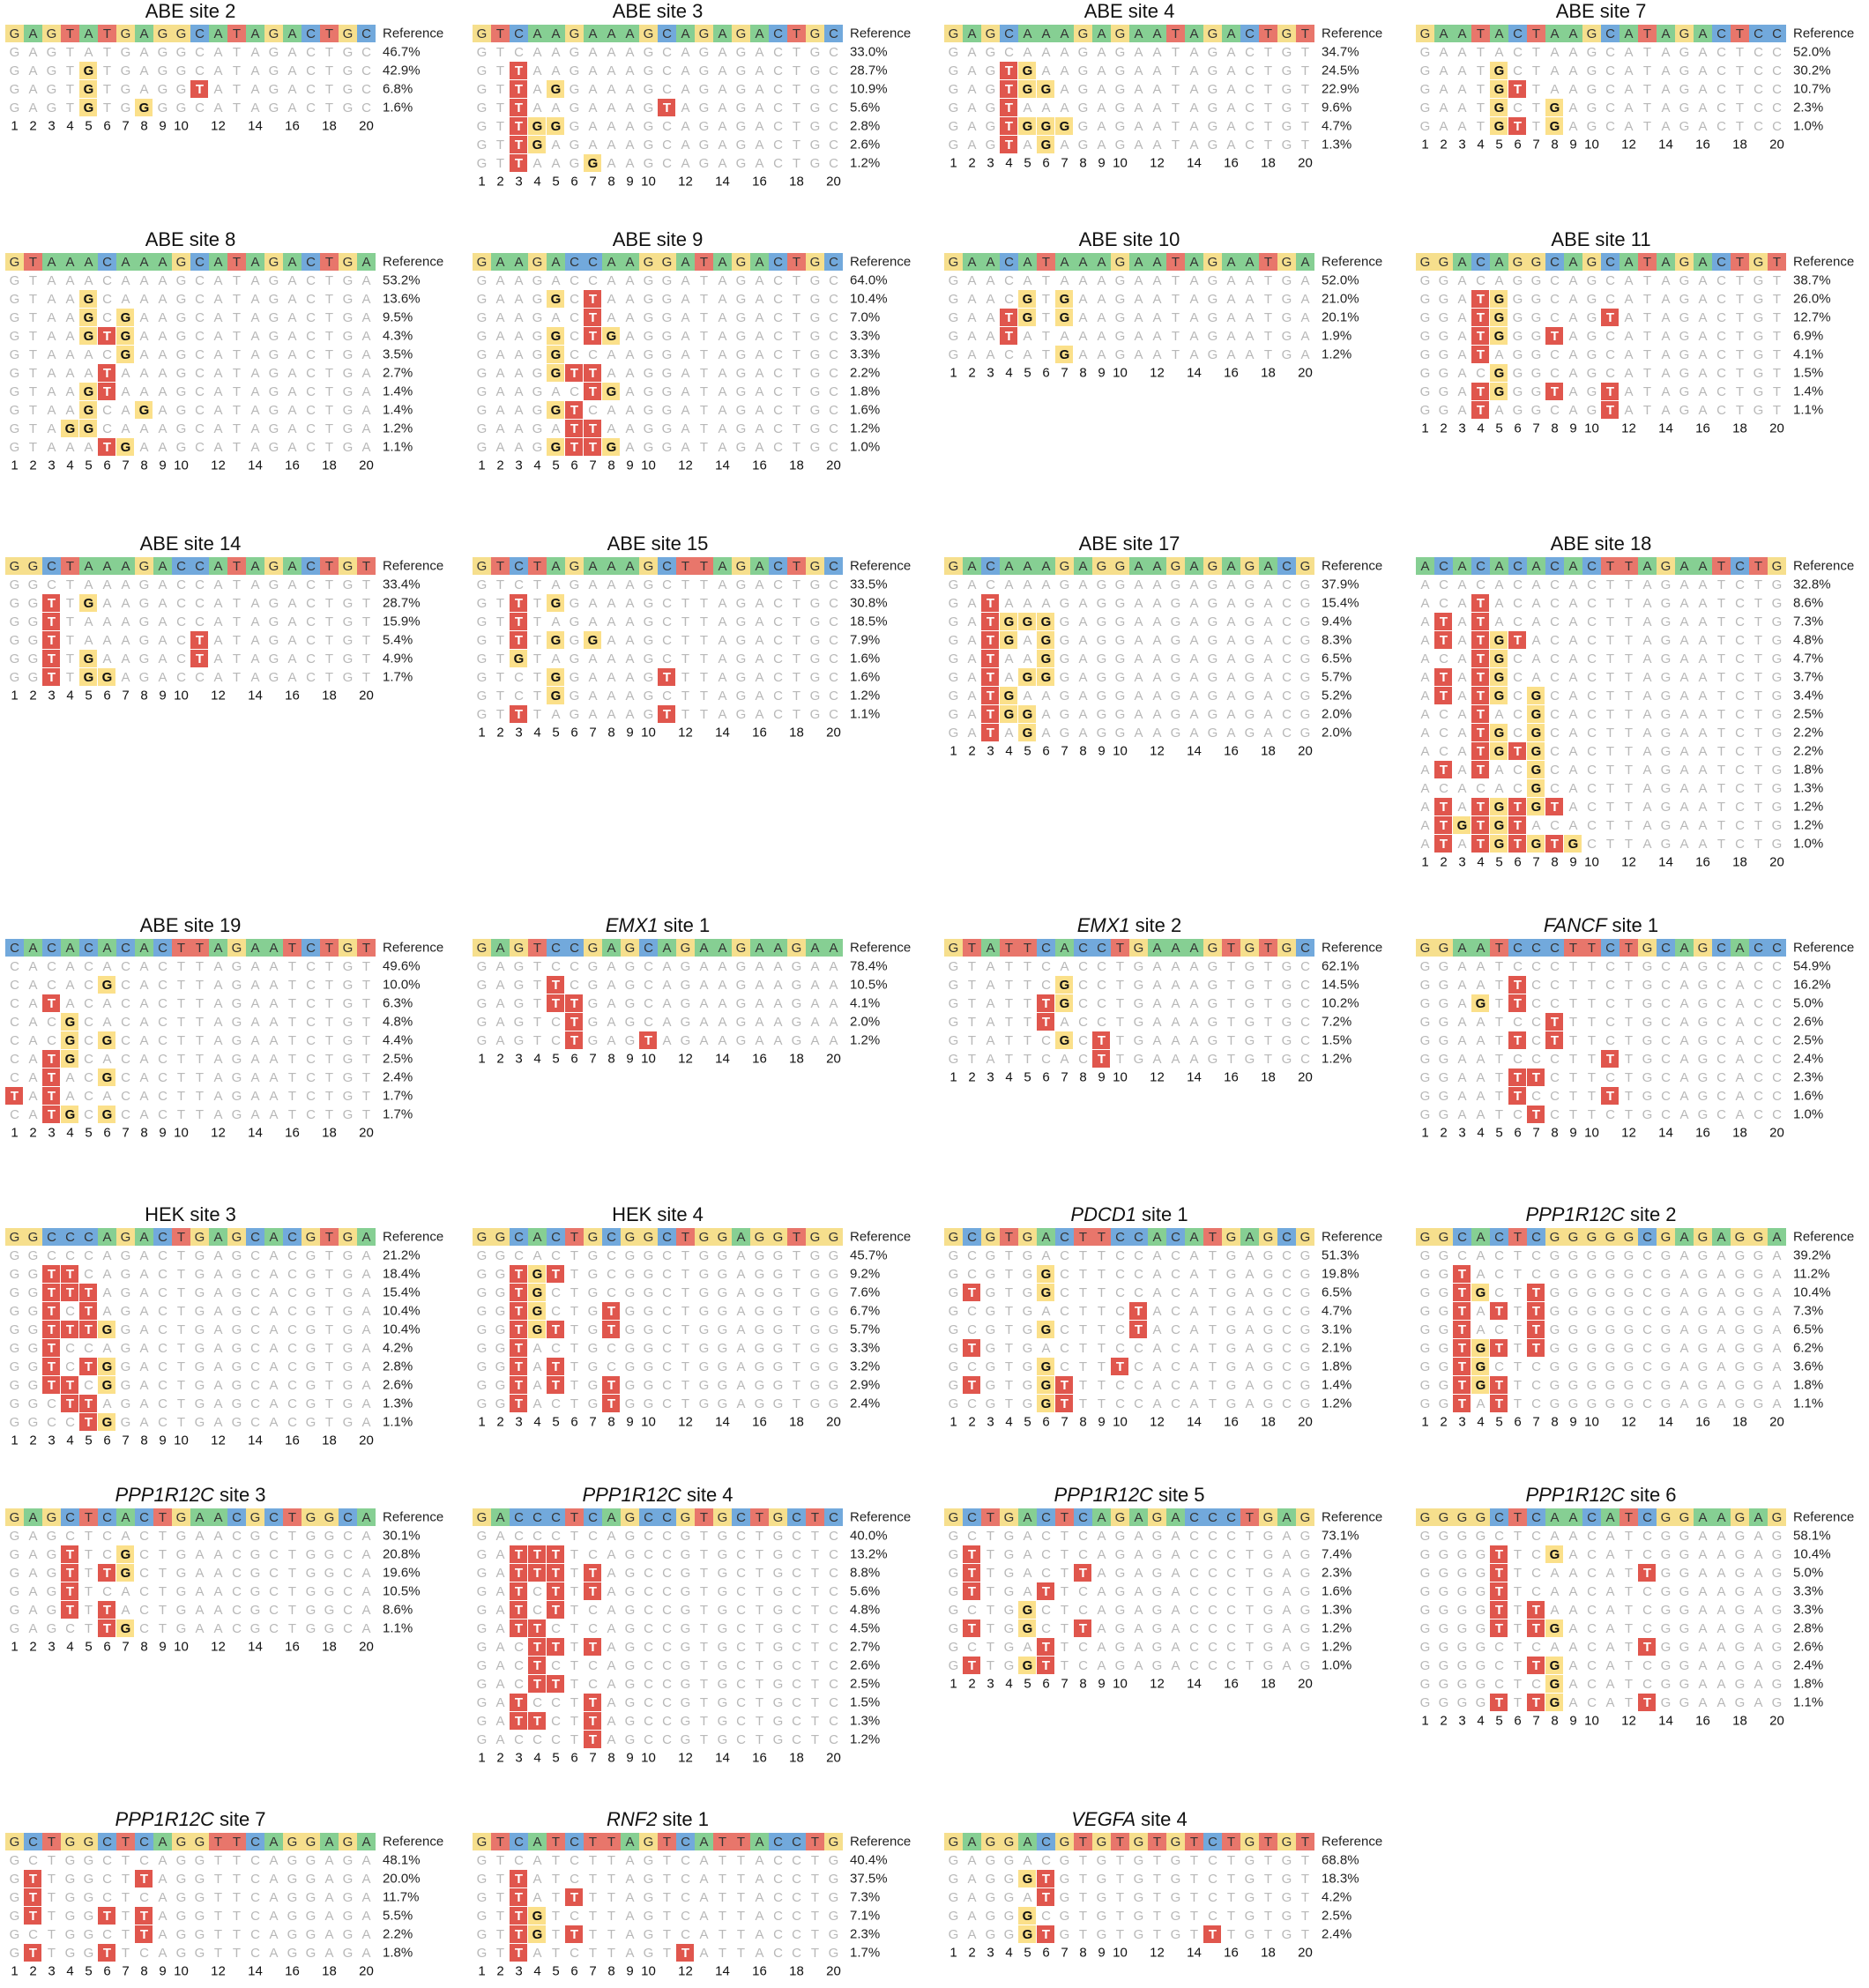 The image size is (1869, 1988). I want to click on position-label: 12, so click(1157, 751).